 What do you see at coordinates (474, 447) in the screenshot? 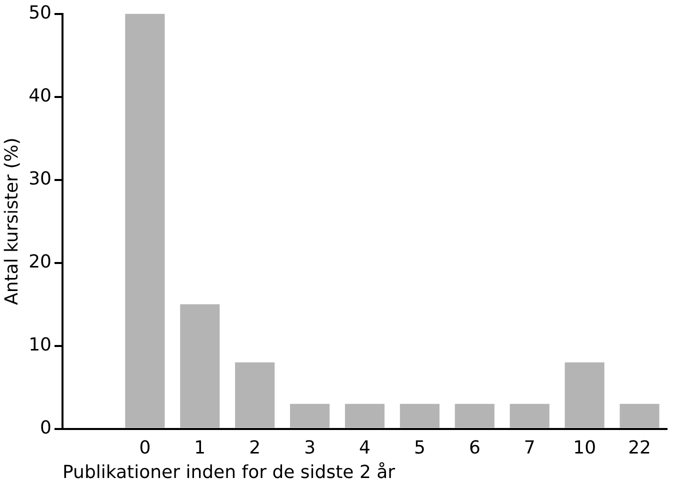
I see `x-tick-label: 6` at bounding box center [474, 447].